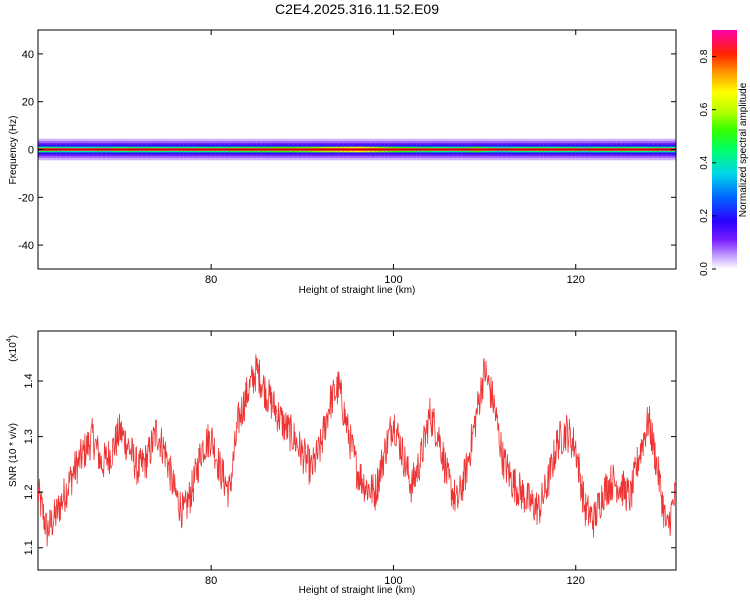  Describe the element at coordinates (357, 9) in the screenshot. I see `figure-title: C2E4.2025.316.11.52.E09` at that location.